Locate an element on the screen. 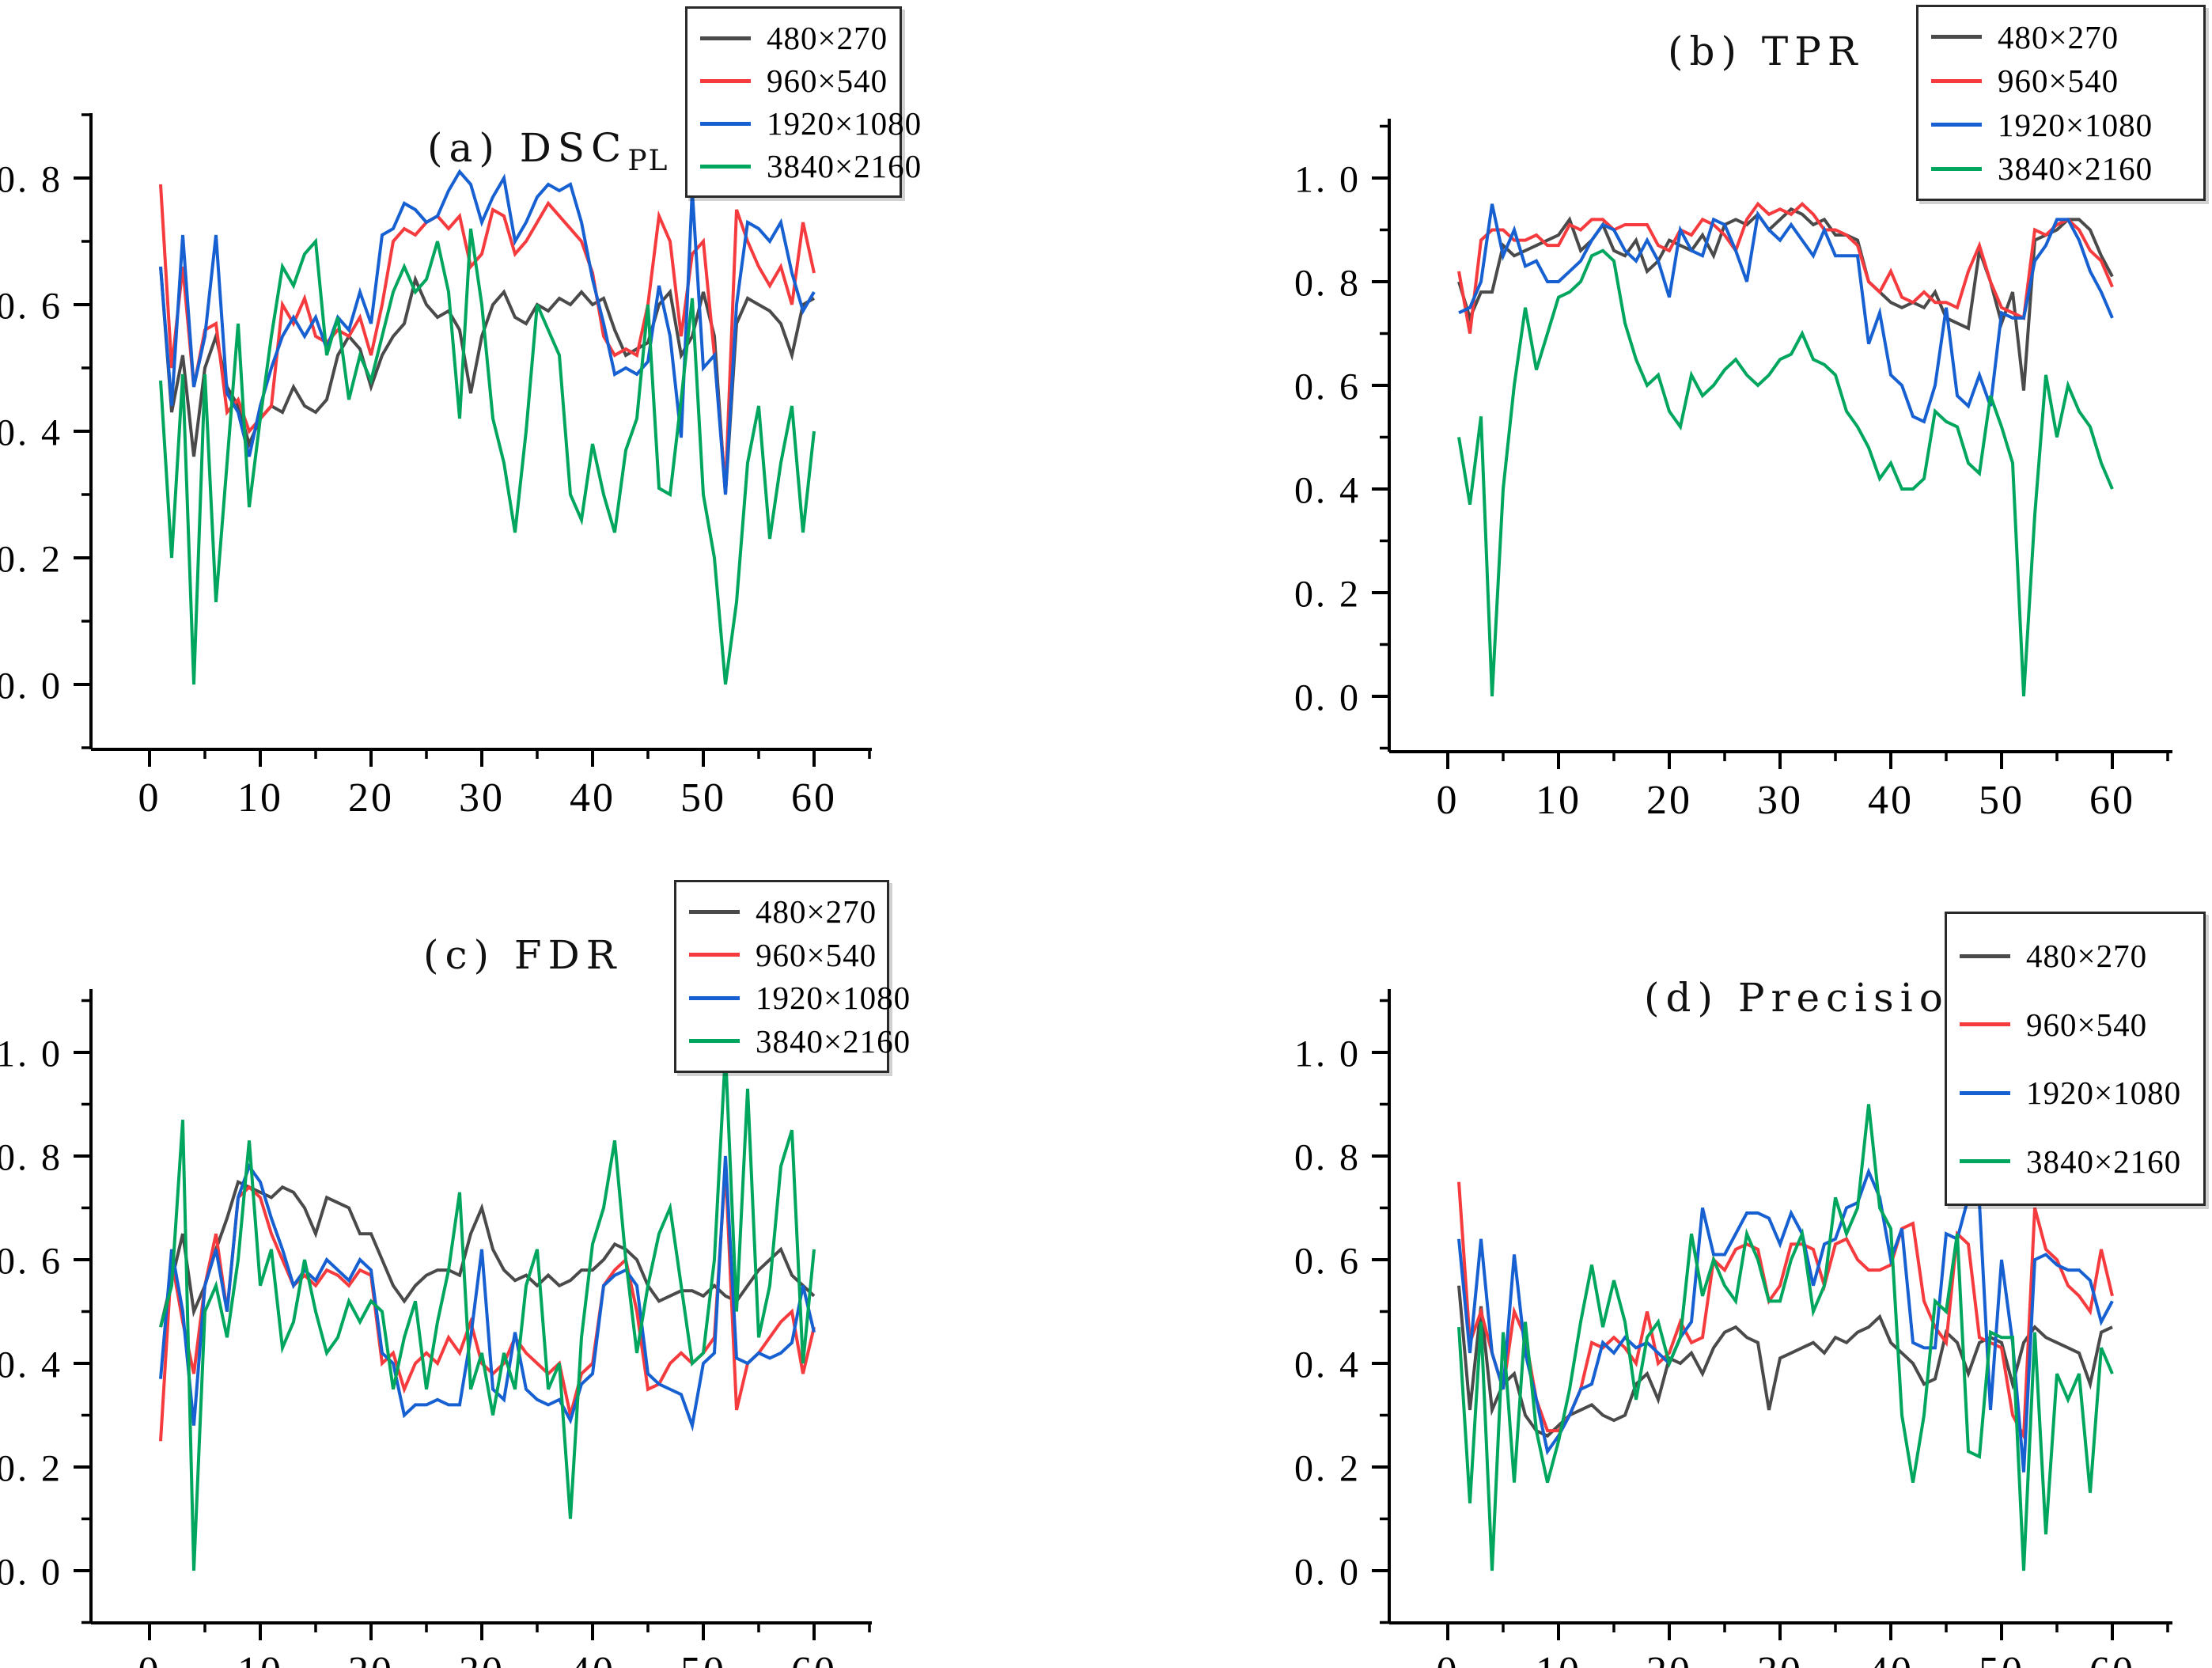 The image size is (2212, 1668). series-line-1920x1080 is located at coordinates (1786, 313).